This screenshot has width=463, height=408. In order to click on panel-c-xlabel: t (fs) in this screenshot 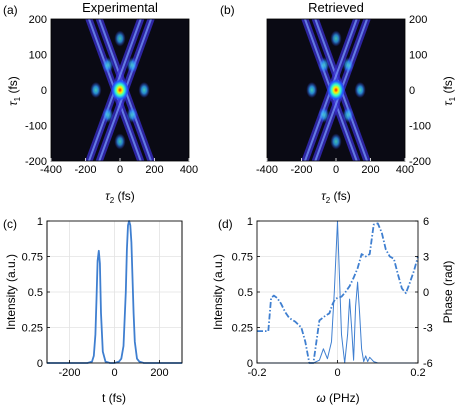, I will do `click(114, 398)`.